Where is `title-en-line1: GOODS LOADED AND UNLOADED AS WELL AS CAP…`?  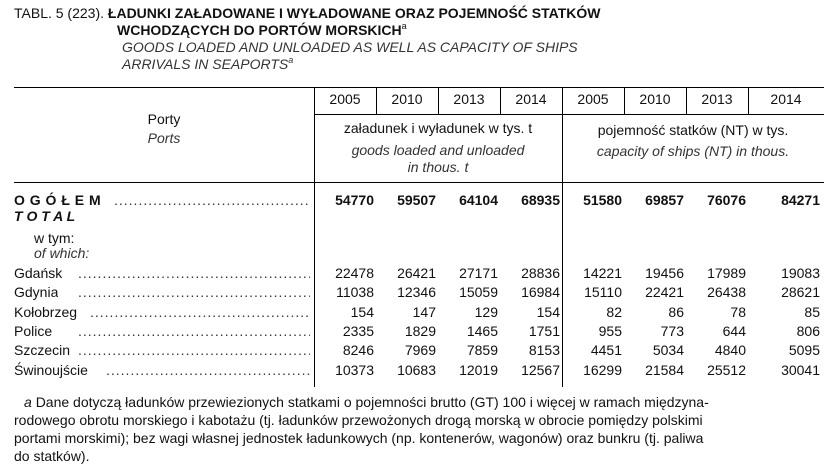
title-en-line1: GOODS LOADED AND UNLOADED AS WELL AS CAP… is located at coordinates (350, 47).